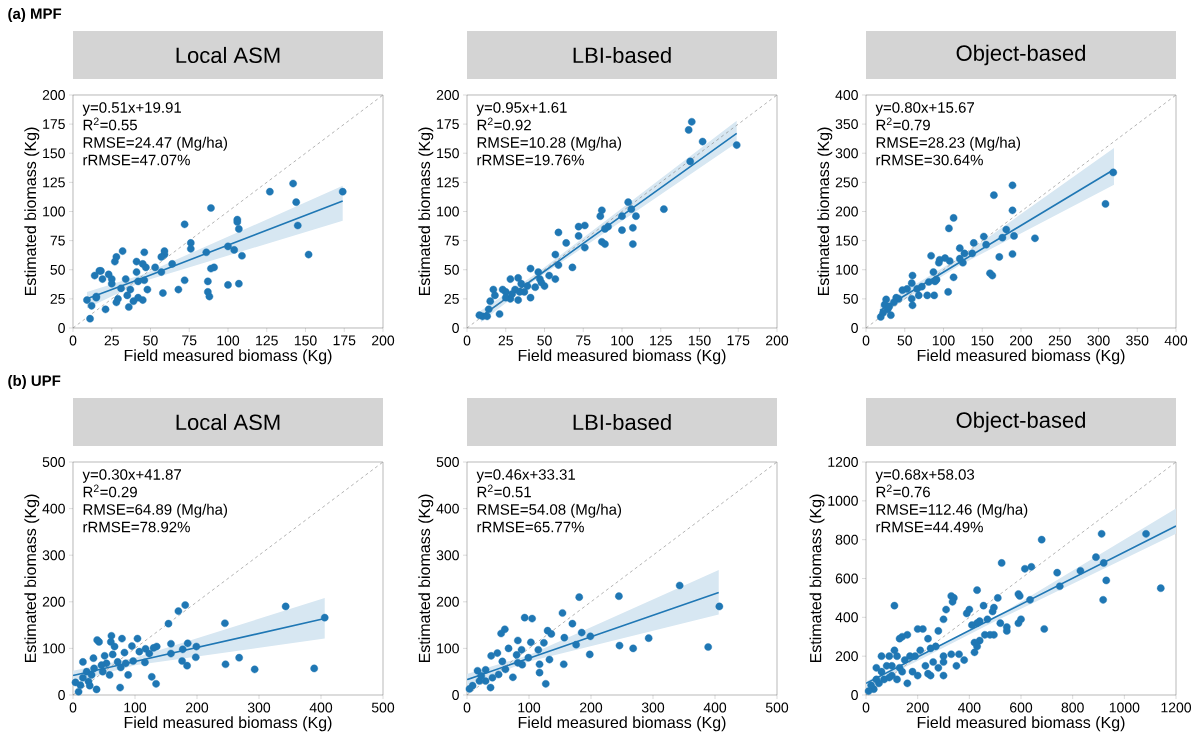  What do you see at coordinates (952, 510) in the screenshot?
I see `annotation: RMSE=112.46 (Mg/ha)` at bounding box center [952, 510].